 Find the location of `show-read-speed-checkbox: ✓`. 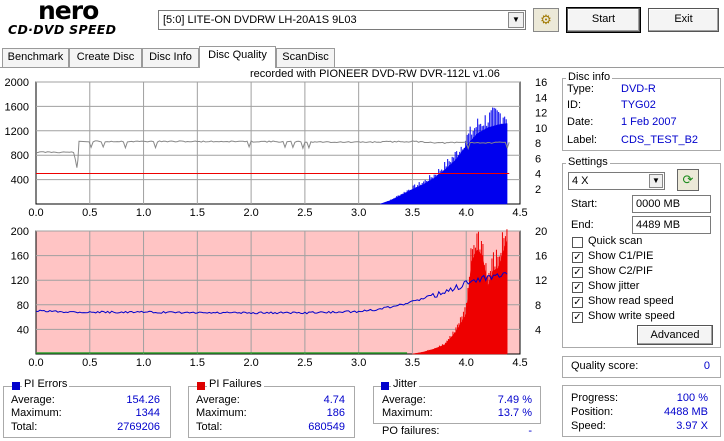

show-read-speed-checkbox: ✓ is located at coordinates (577, 302).